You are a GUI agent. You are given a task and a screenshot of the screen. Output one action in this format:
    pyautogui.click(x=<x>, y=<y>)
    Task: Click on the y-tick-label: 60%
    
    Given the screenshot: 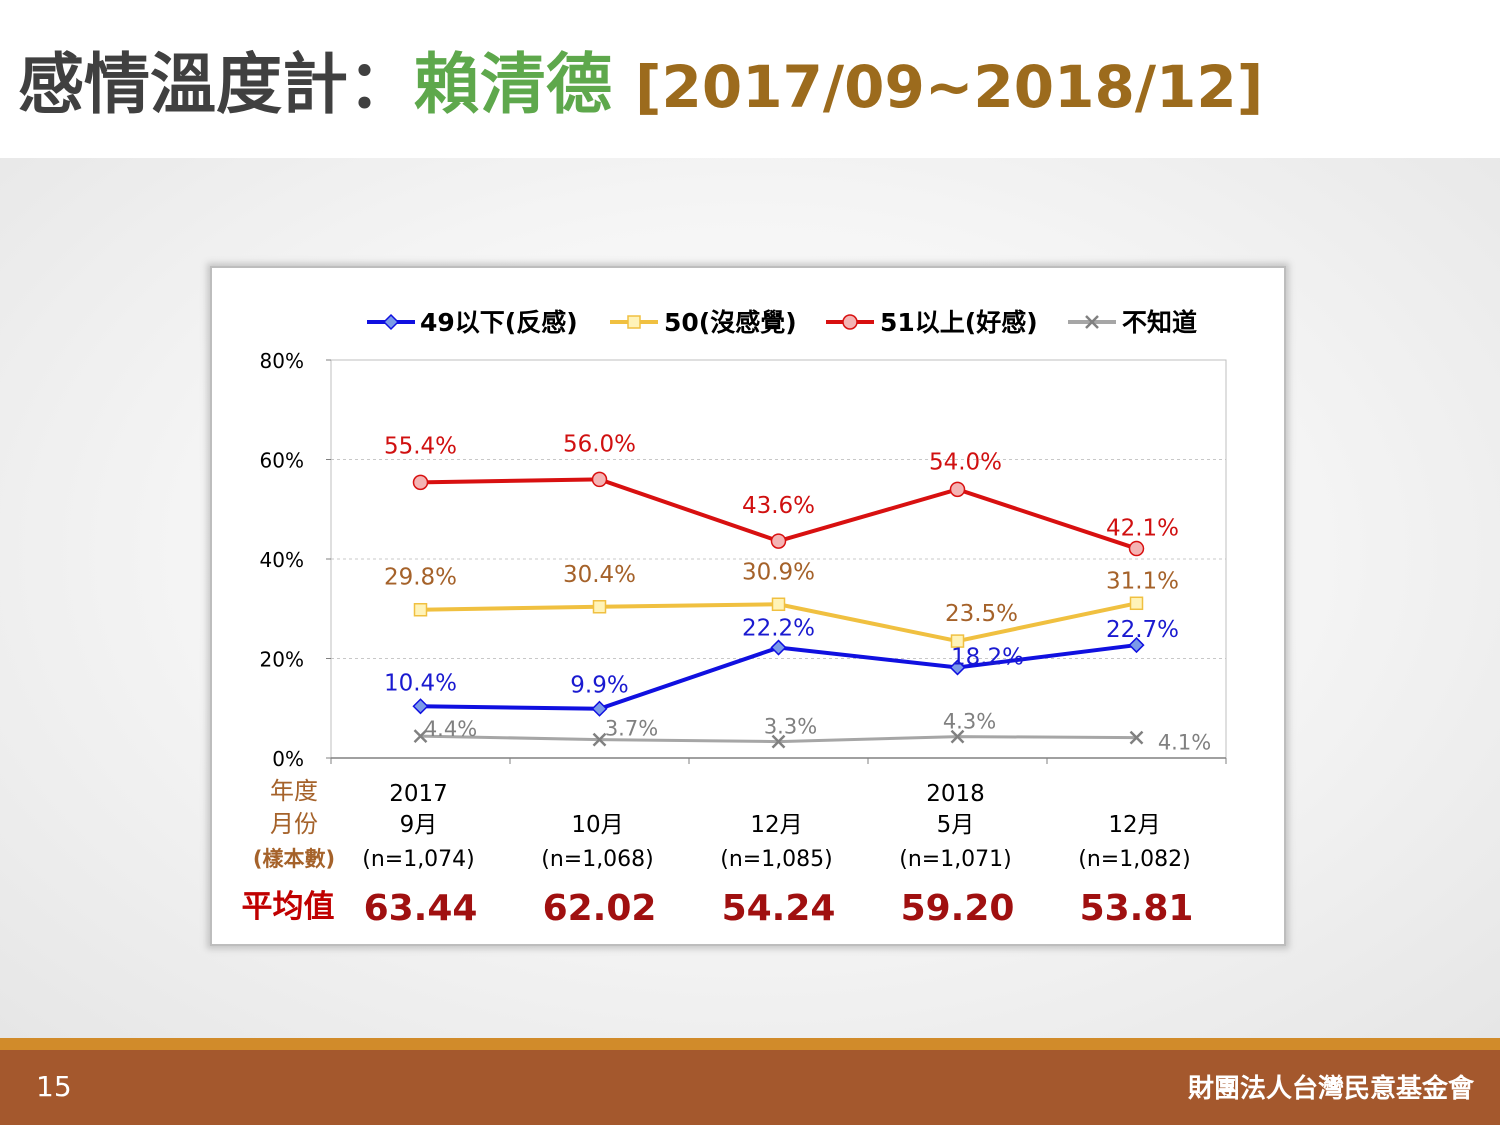 What is the action you would take?
    pyautogui.click(x=282, y=461)
    